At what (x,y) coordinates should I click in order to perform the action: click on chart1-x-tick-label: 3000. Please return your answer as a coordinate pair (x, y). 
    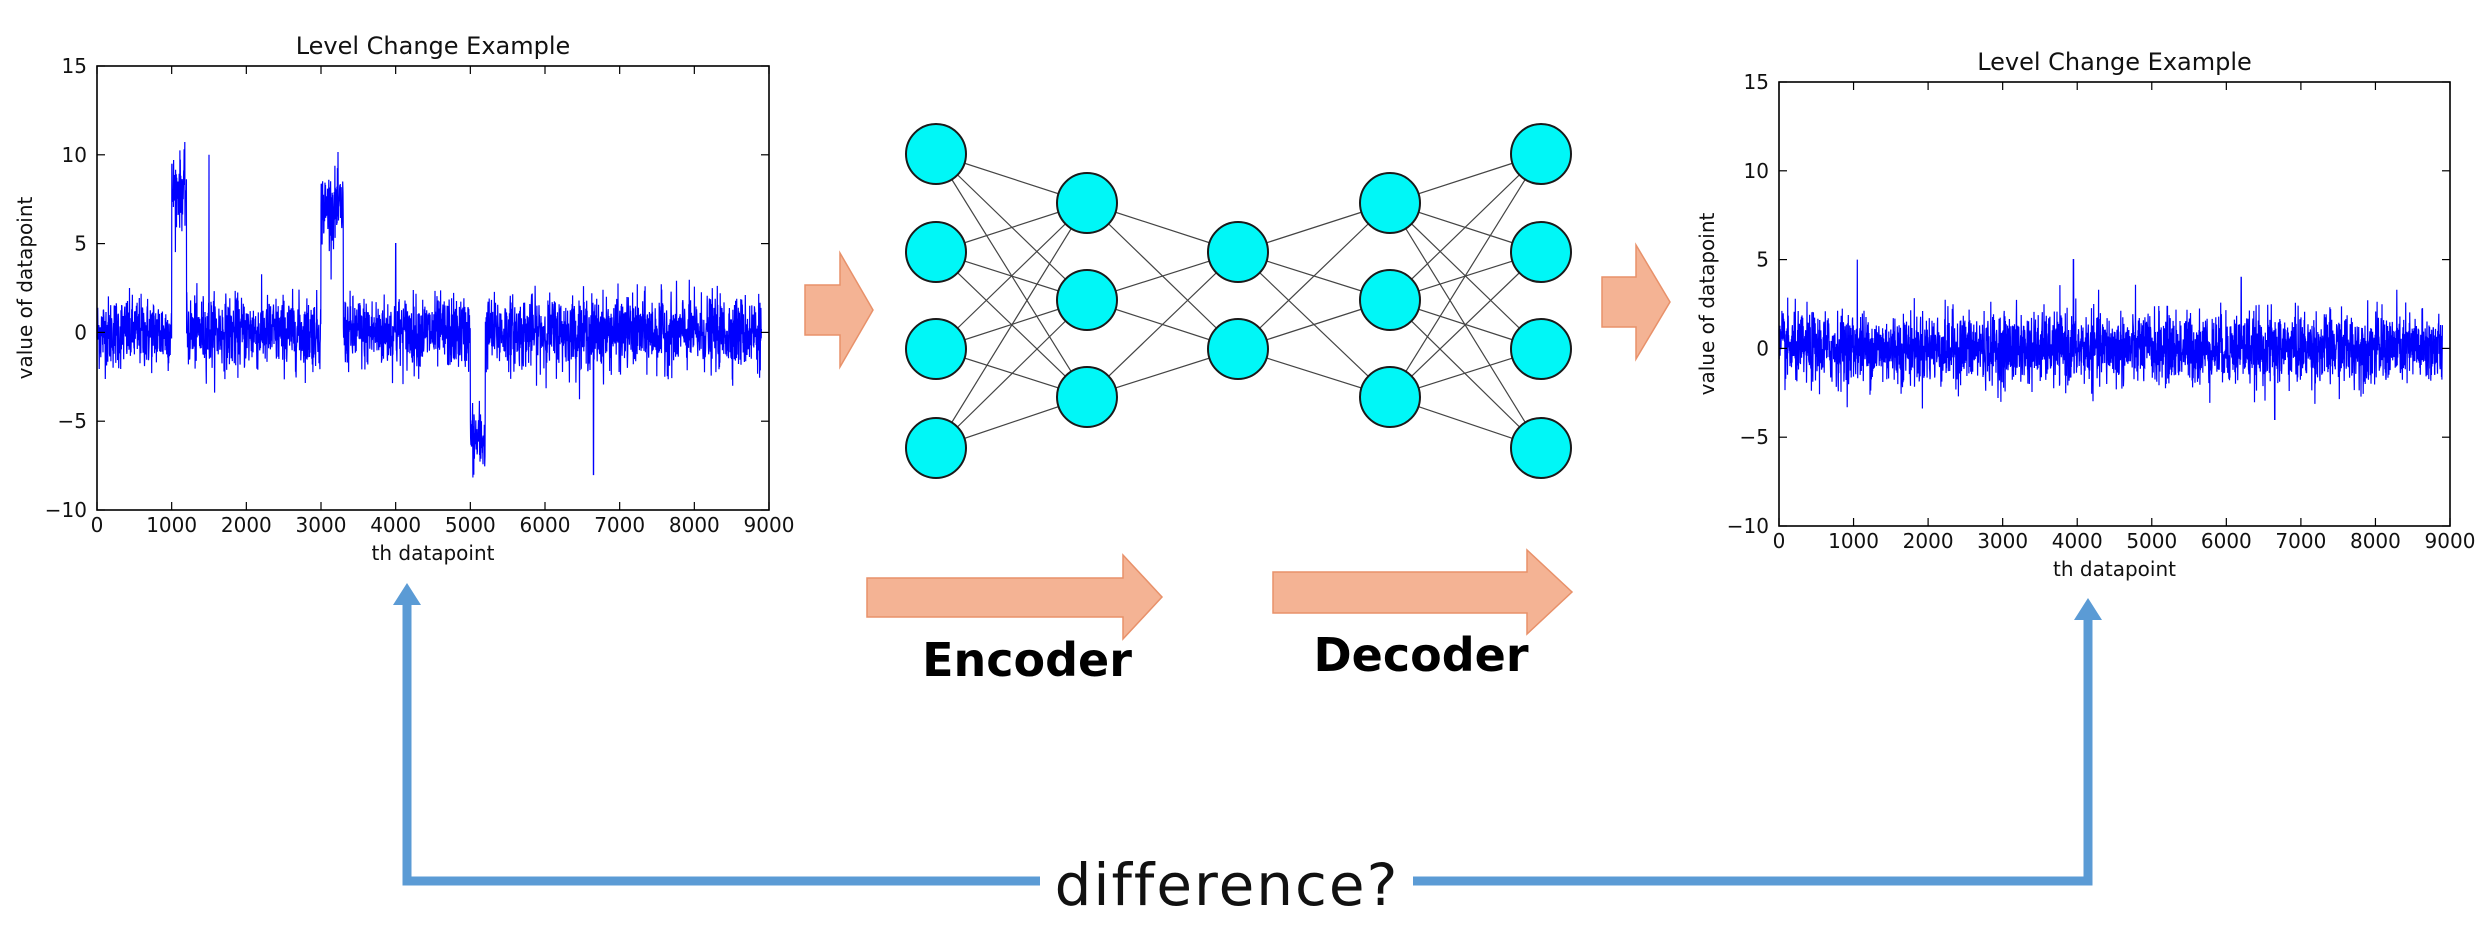
    Looking at the image, I should click on (321, 525).